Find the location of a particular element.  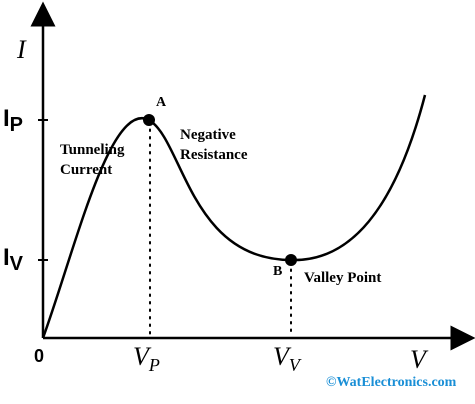

x-axis-label: V is located at coordinates (419, 359).